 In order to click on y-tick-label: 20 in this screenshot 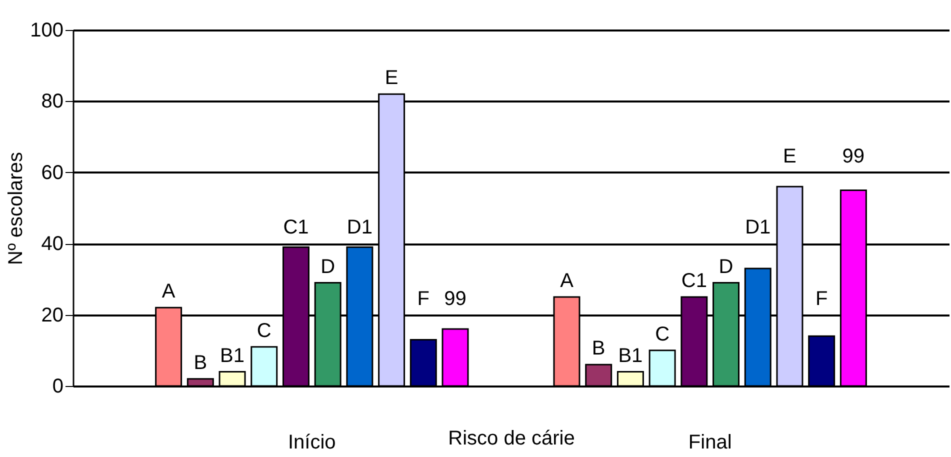, I will do `click(52, 315)`.